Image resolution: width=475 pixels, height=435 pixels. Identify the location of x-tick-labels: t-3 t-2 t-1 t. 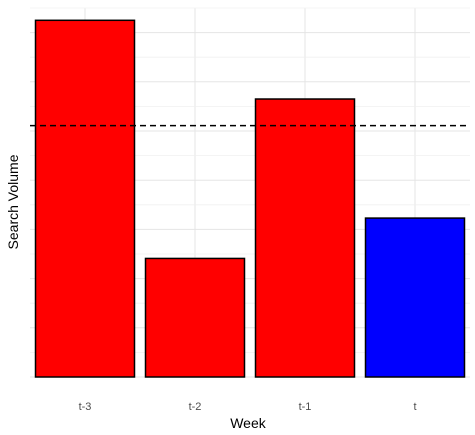
(248, 407).